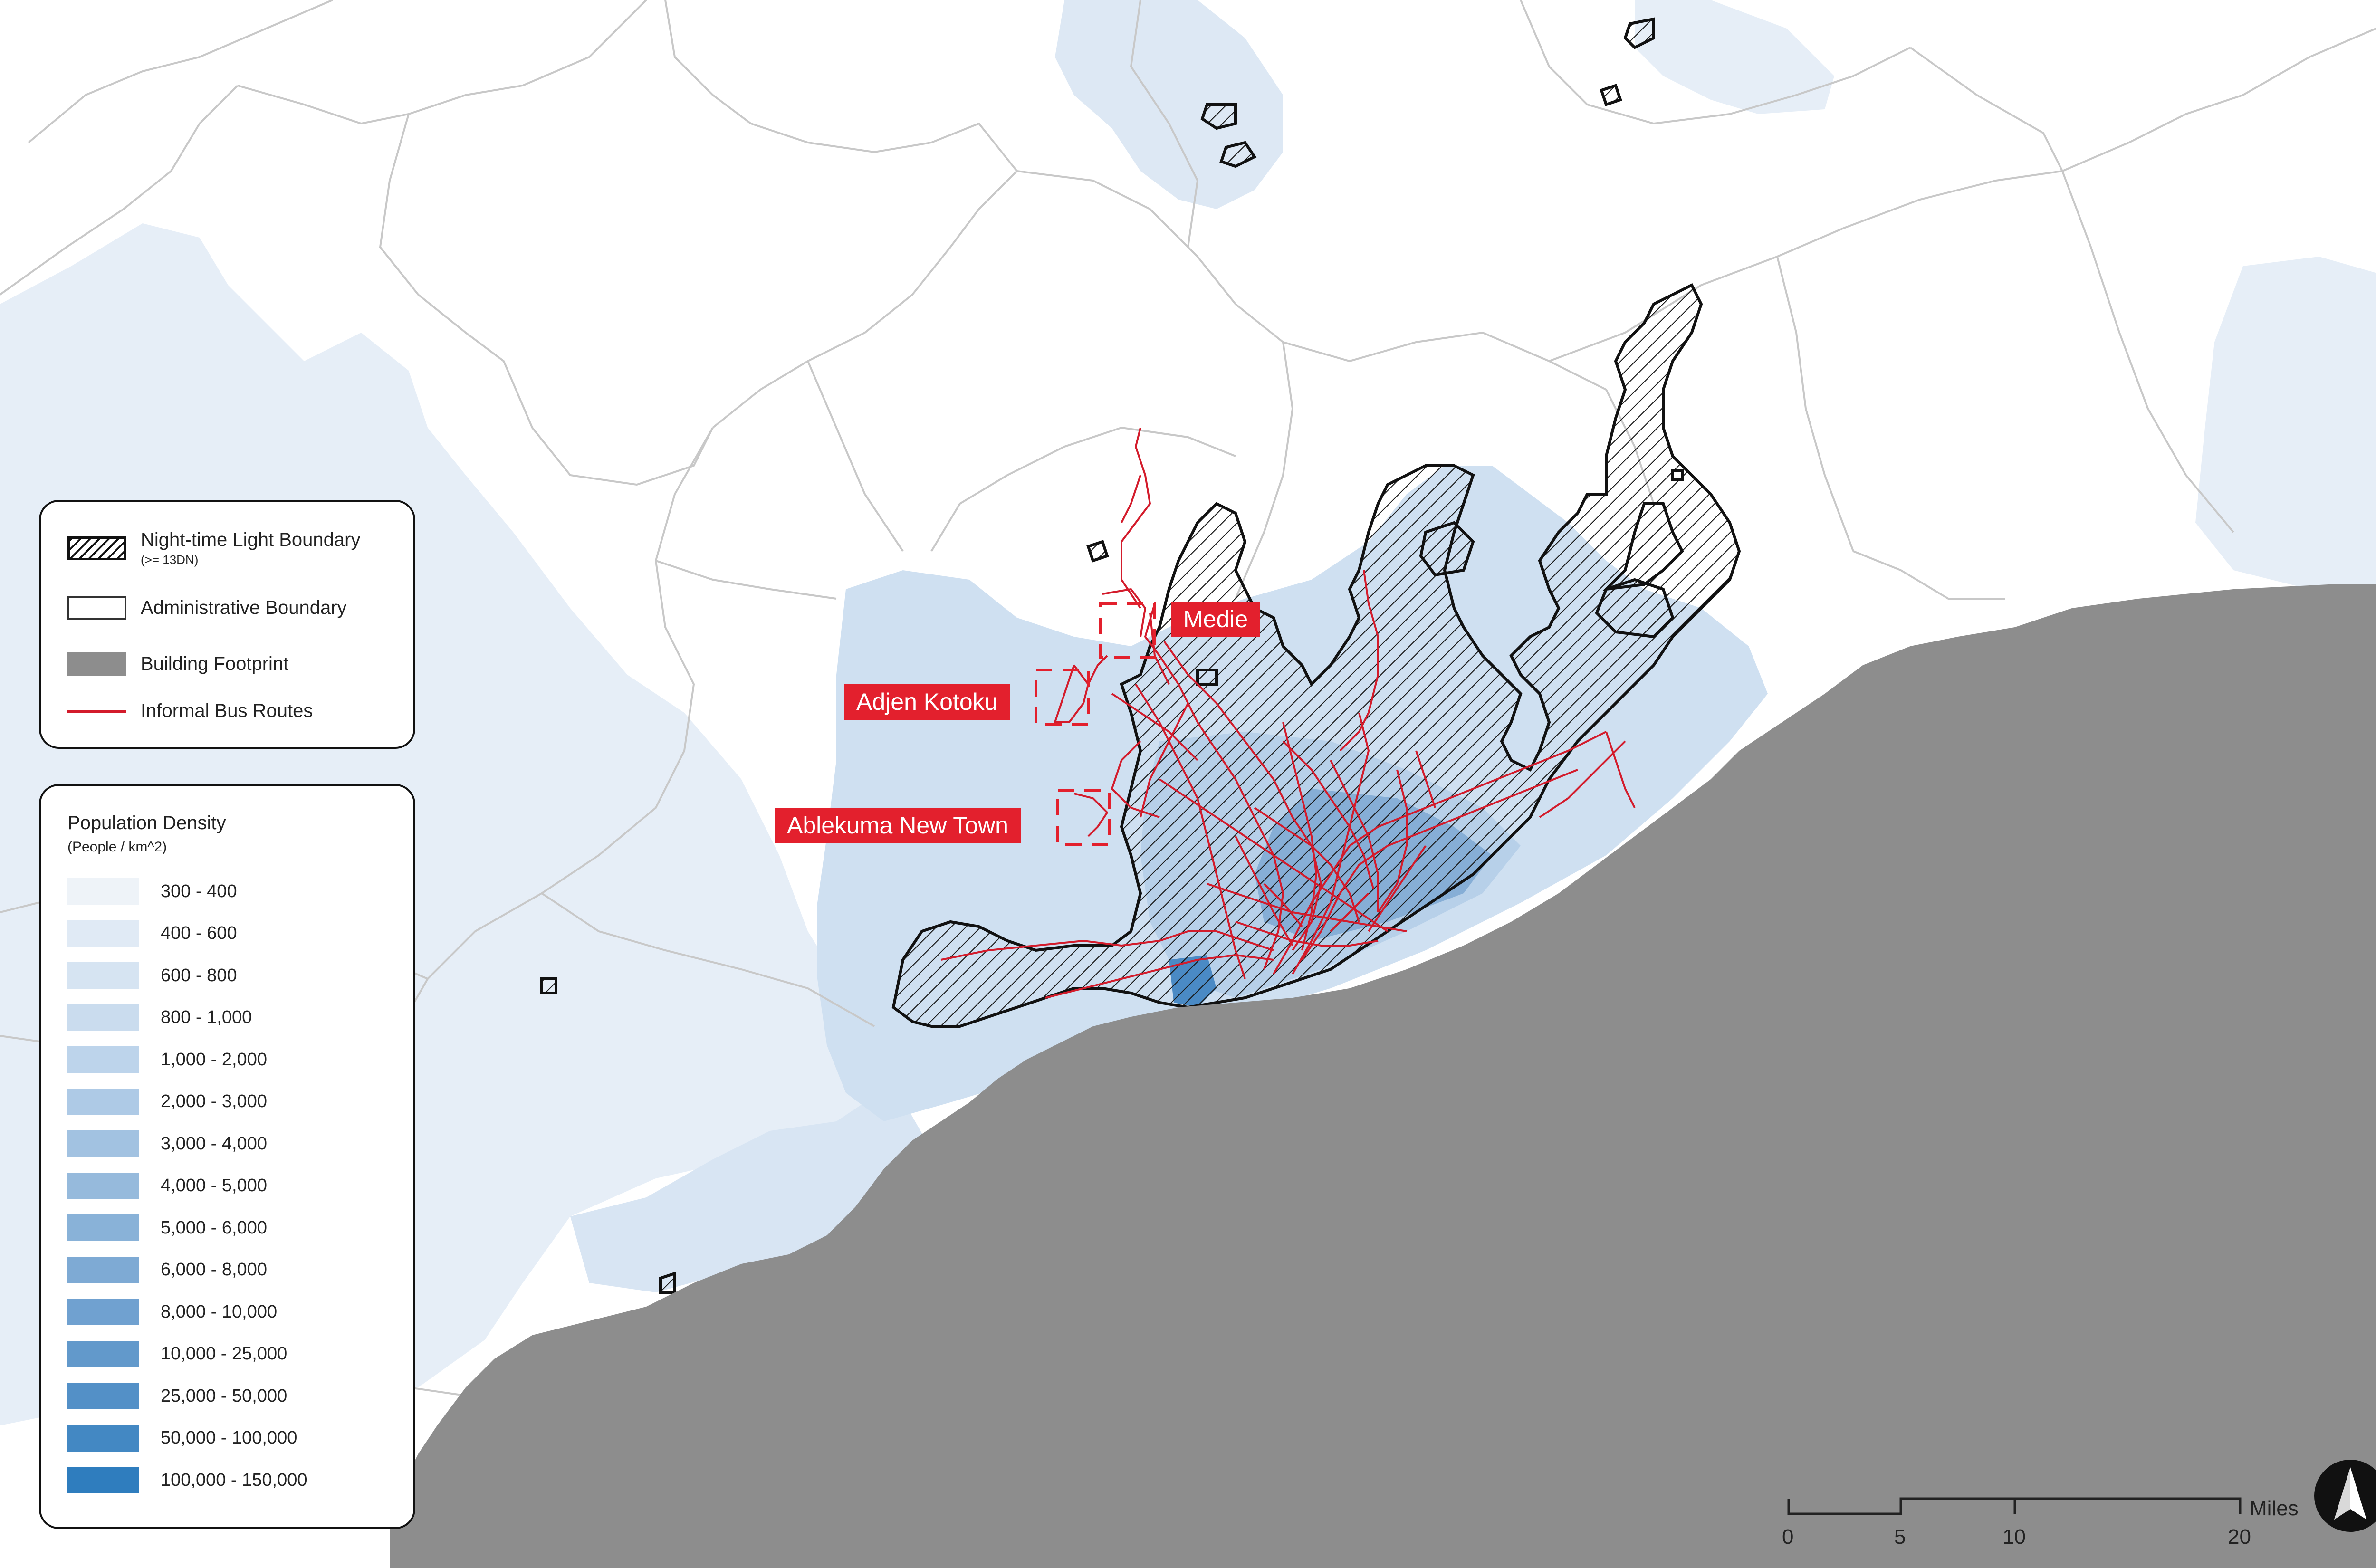  What do you see at coordinates (219, 1312) in the screenshot?
I see `density-class-label: 8,000 - 10,000` at bounding box center [219, 1312].